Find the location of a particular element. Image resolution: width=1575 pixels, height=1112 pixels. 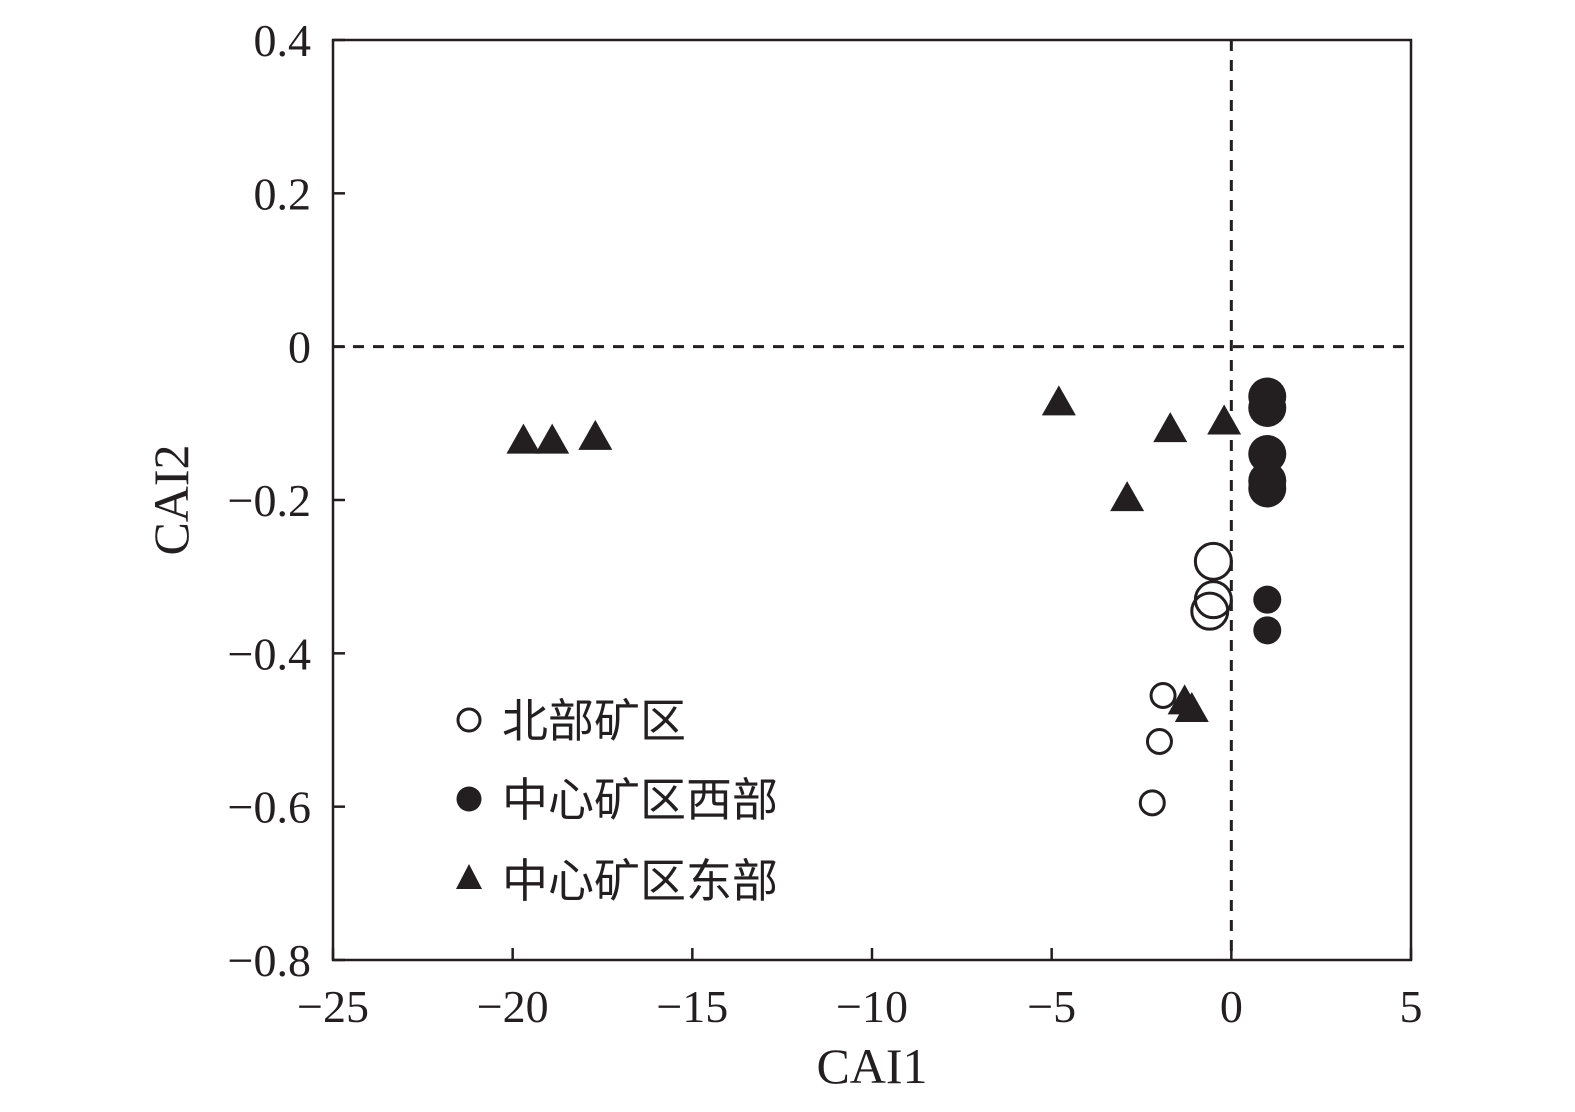

legend-item-north: 北部矿区 is located at coordinates (571, 721).